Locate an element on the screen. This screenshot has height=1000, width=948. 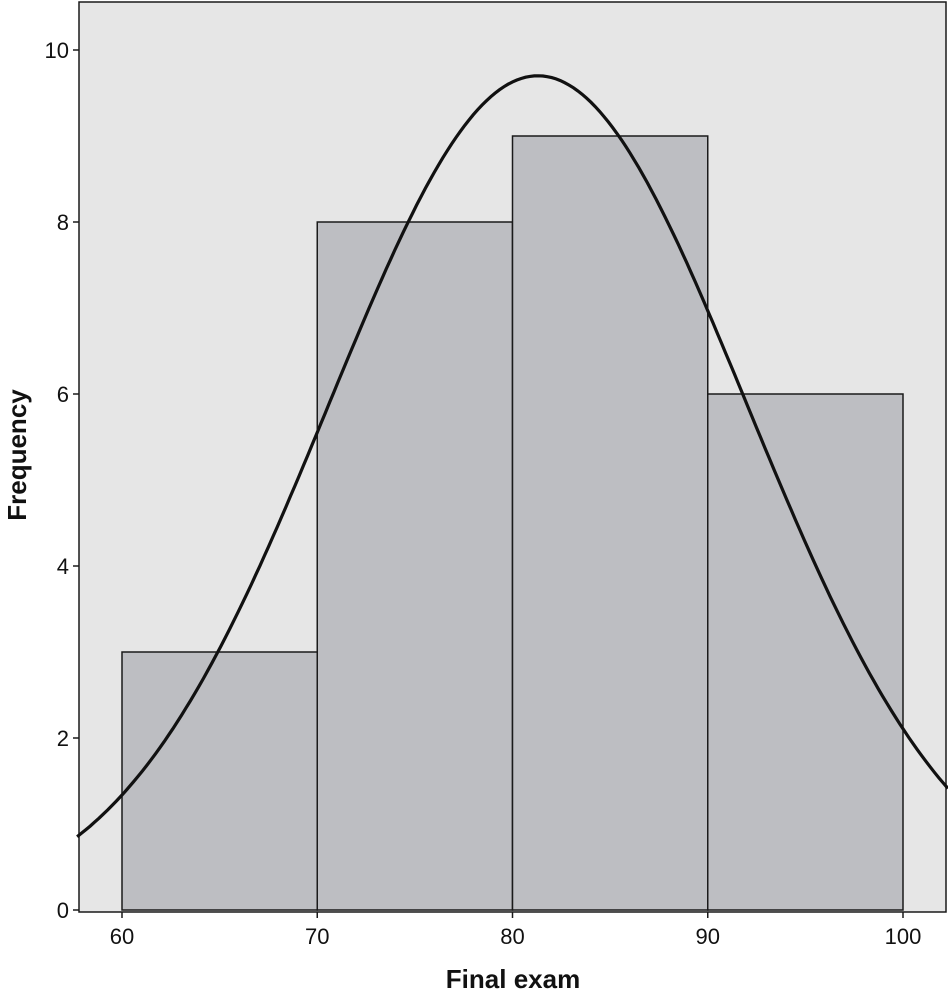
y-axis: 0 2 4 6 8 10 is located at coordinates (62, 480).